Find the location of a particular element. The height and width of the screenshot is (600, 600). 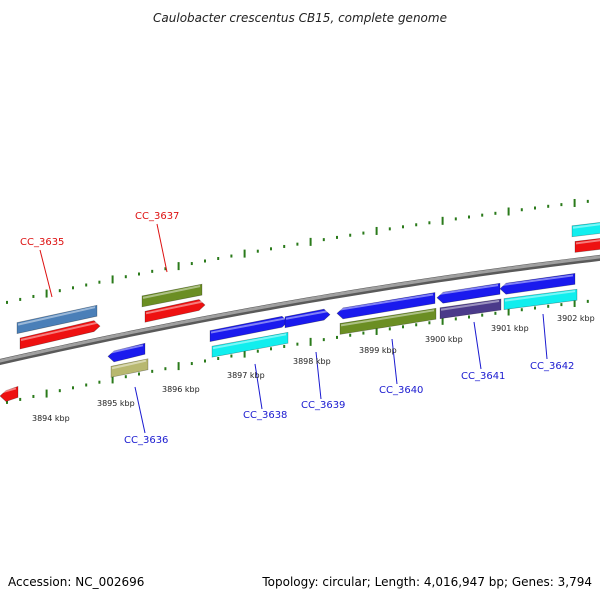

gene-label-top: CC_3635 is located at coordinates (42, 242).